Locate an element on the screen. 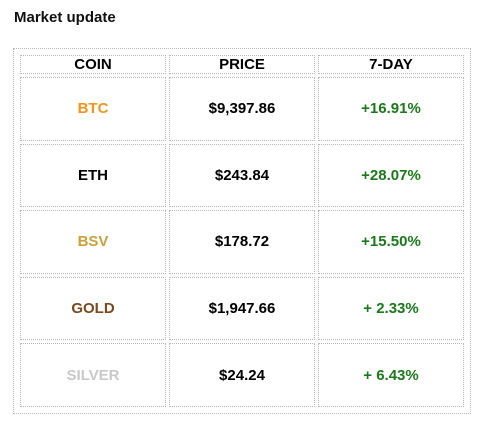 The height and width of the screenshot is (435, 485). column-header-price: PRICE is located at coordinates (242, 64).